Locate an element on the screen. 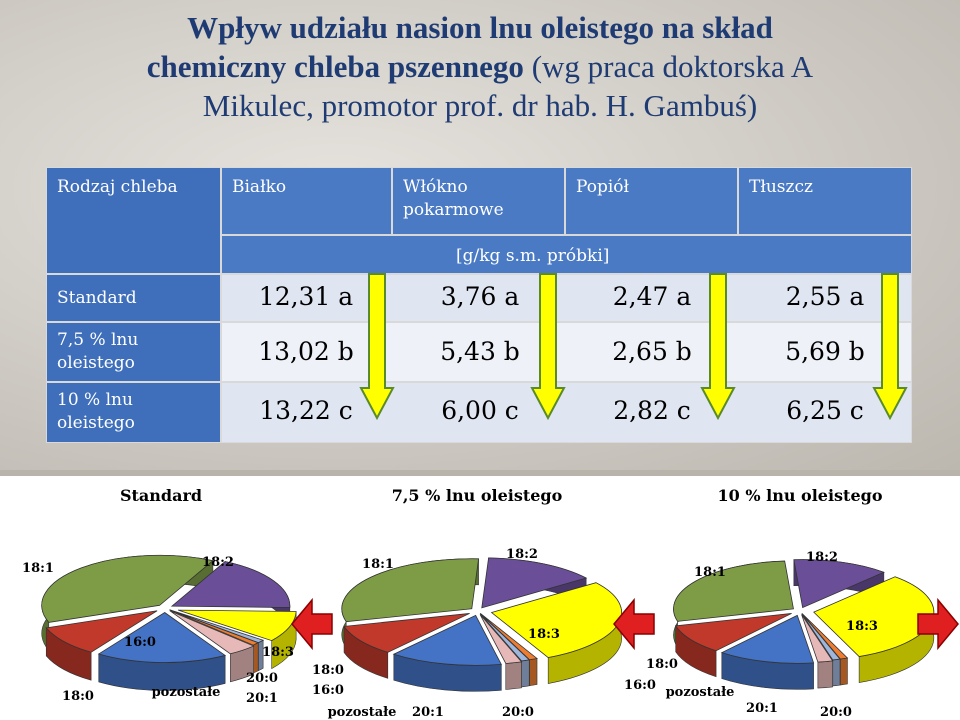 This screenshot has height=720, width=960. table-value: 2,82 c is located at coordinates (652, 410).